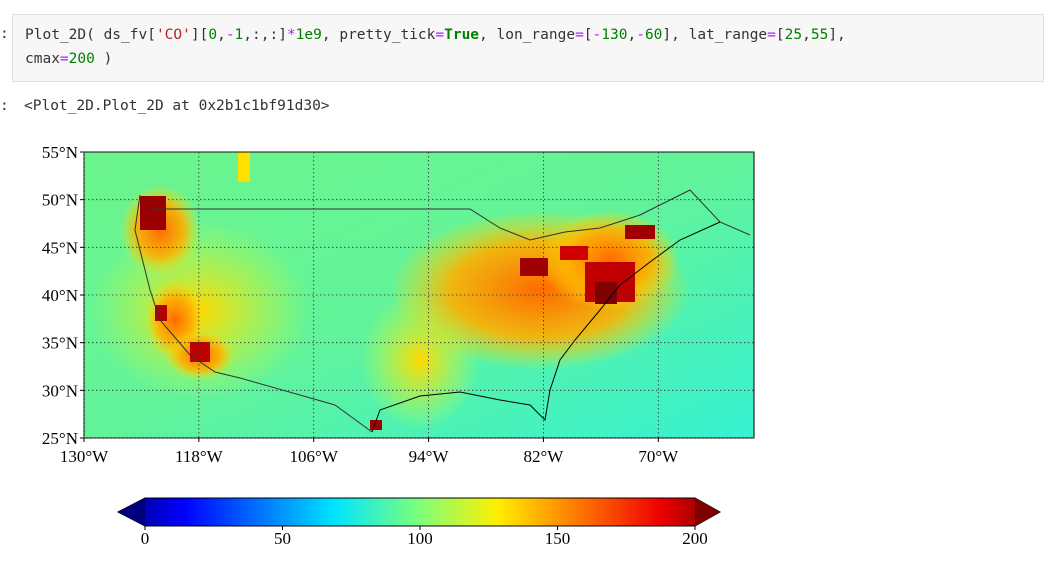 The image size is (1044, 563). Describe the element at coordinates (103, 59) in the screenshot. I see `code-token: )` at that location.